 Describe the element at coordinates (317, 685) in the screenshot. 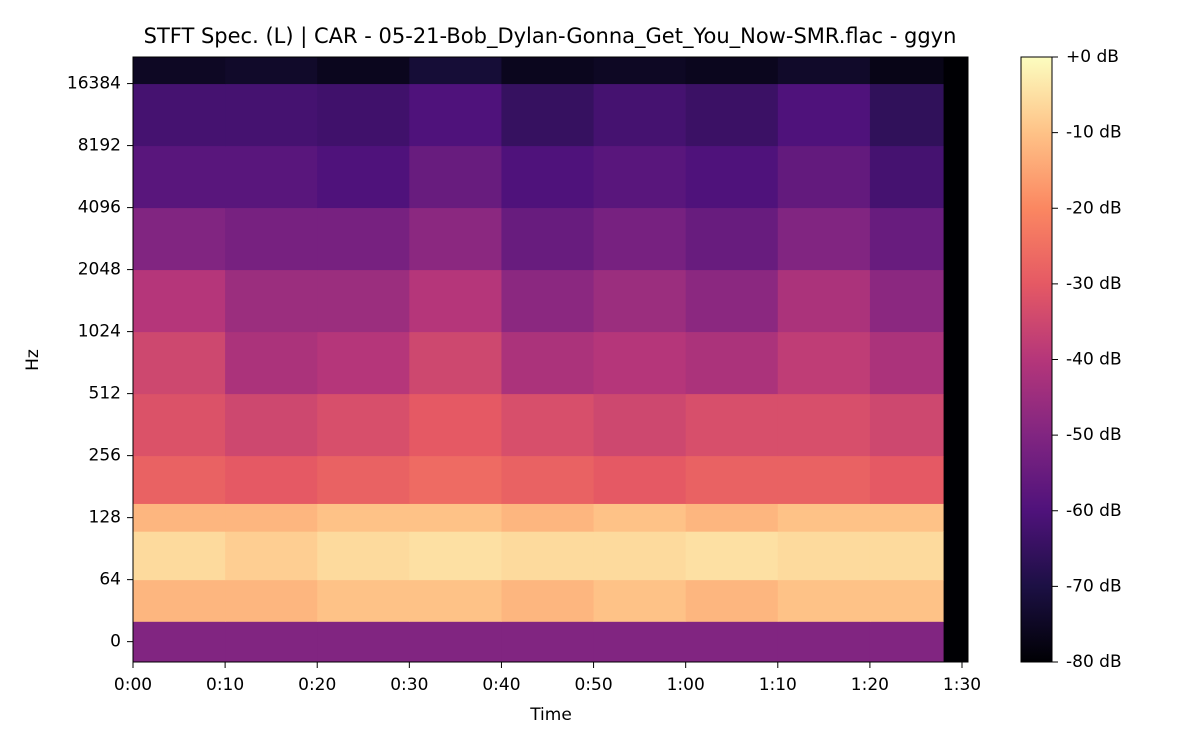

I see `x-tick-label: 0:20` at that location.